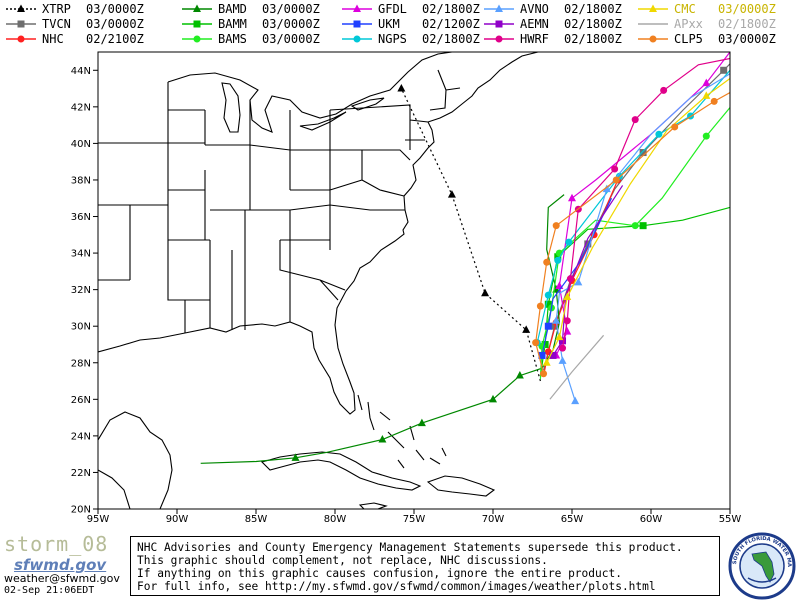 Image resolution: width=800 pixels, height=600 pixels. Describe the element at coordinates (653, 38) in the screenshot. I see `legend-clp5-marker` at that location.